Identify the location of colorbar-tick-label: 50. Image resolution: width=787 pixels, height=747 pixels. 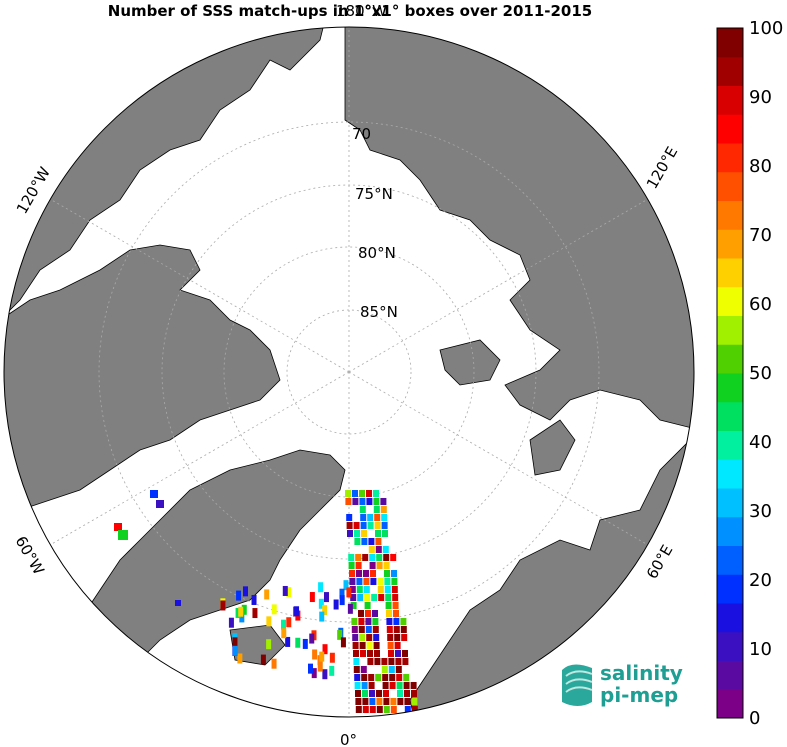
(760, 373).